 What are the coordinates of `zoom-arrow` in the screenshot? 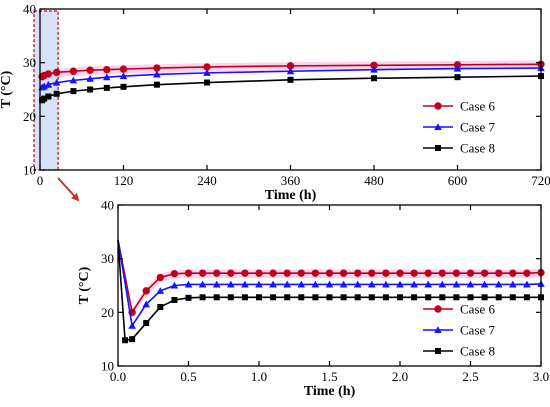 It's located at (68, 189).